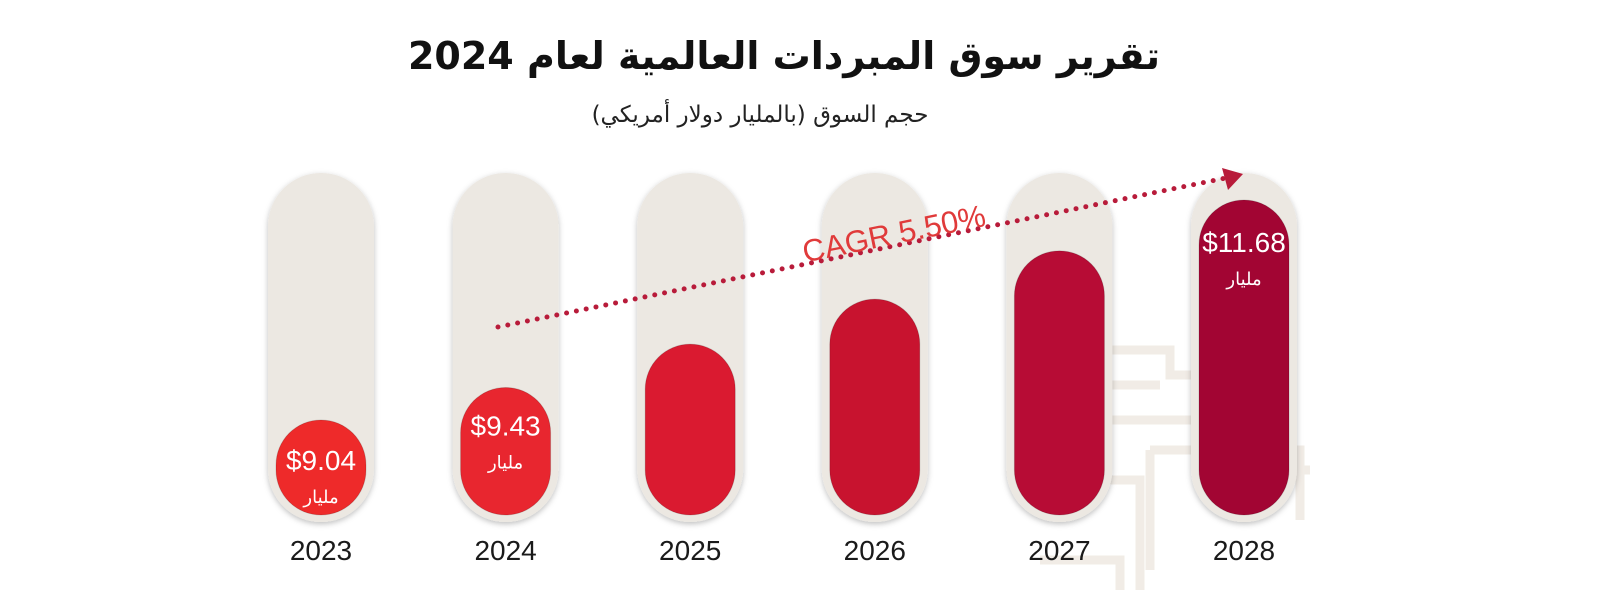  I want to click on background-circuit-decoration, so click(1175, 467).